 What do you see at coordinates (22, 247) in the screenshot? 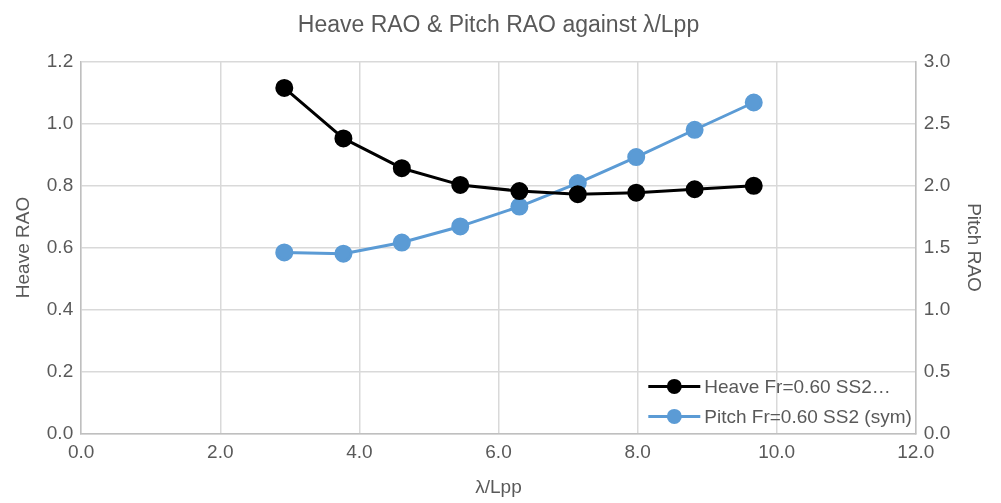
I see `y-axis-title: Heave RAO` at bounding box center [22, 247].